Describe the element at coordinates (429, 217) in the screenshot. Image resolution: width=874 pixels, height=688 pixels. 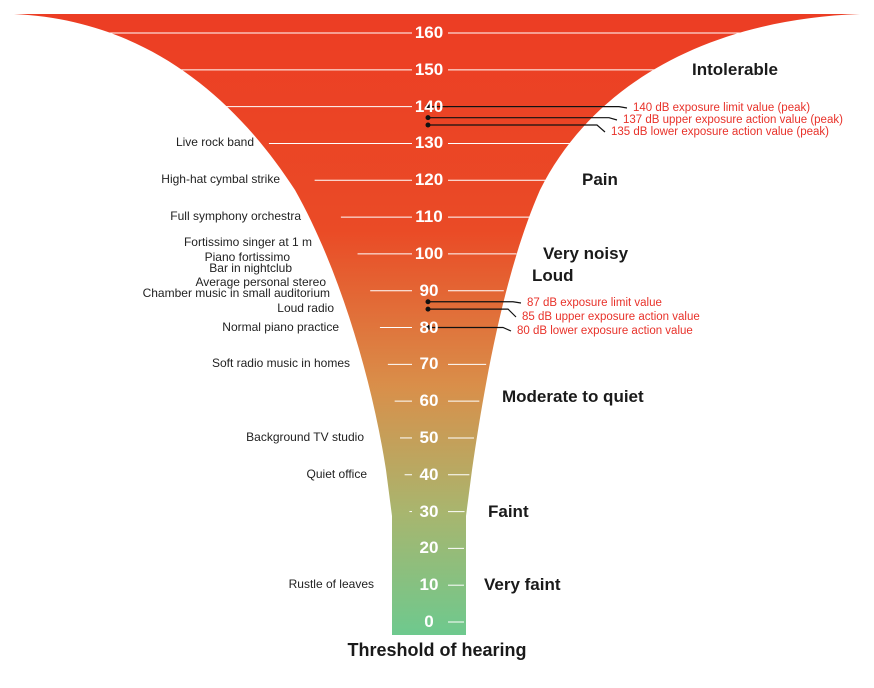
I see `tick-label: 110` at that location.